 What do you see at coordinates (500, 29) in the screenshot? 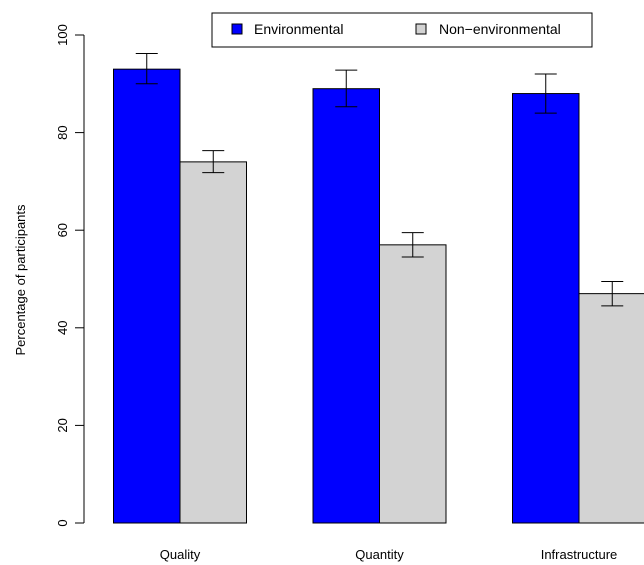
I see `legend-label: Non−environmental` at bounding box center [500, 29].